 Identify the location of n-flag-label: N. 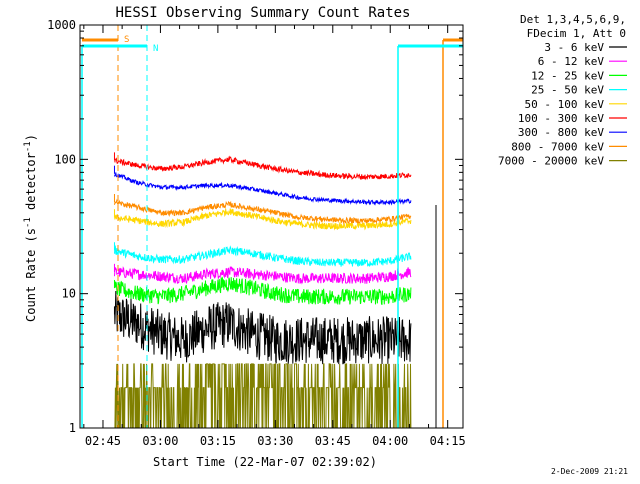
(155, 49).